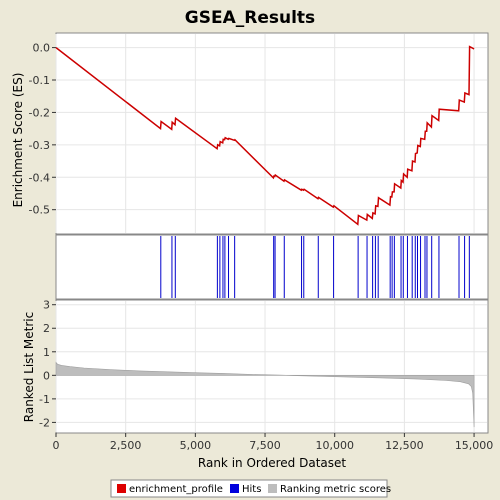 This screenshot has height=500, width=500. Describe the element at coordinates (39, 80) in the screenshot. I see `enrichment-y-tick-label: -0.1` at that location.